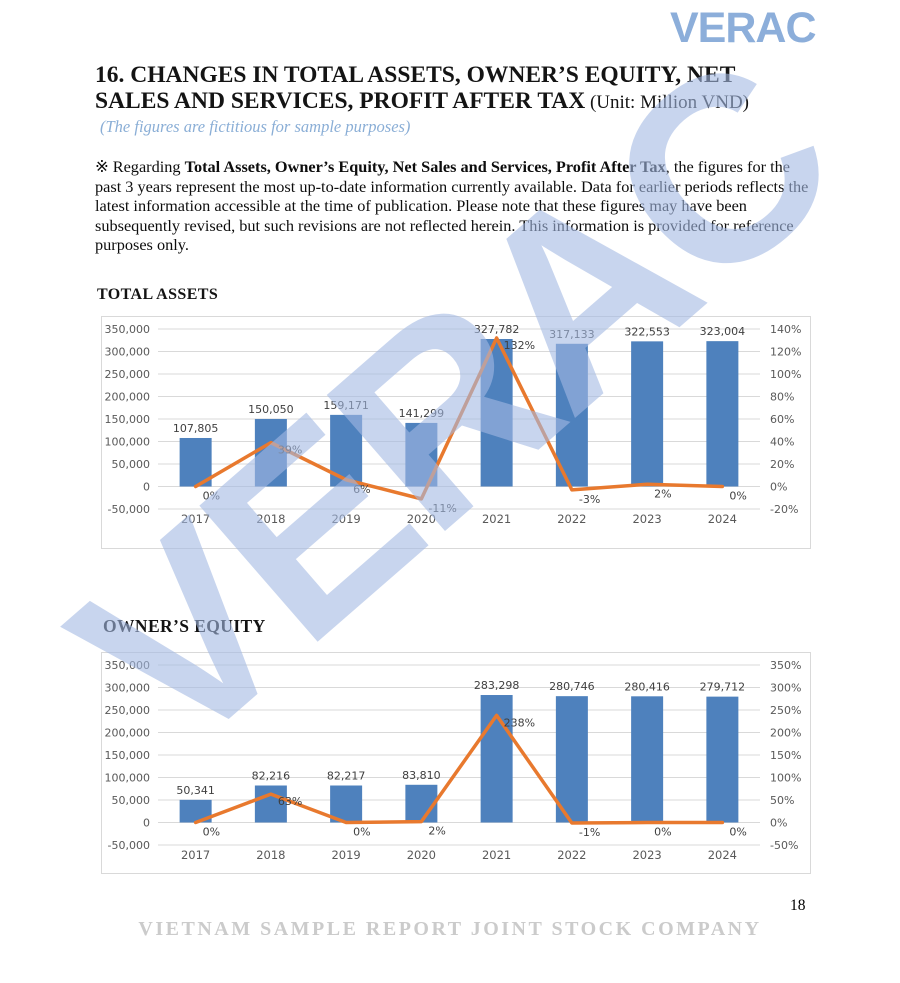  I want to click on svg-text: 279,712, so click(723, 687).